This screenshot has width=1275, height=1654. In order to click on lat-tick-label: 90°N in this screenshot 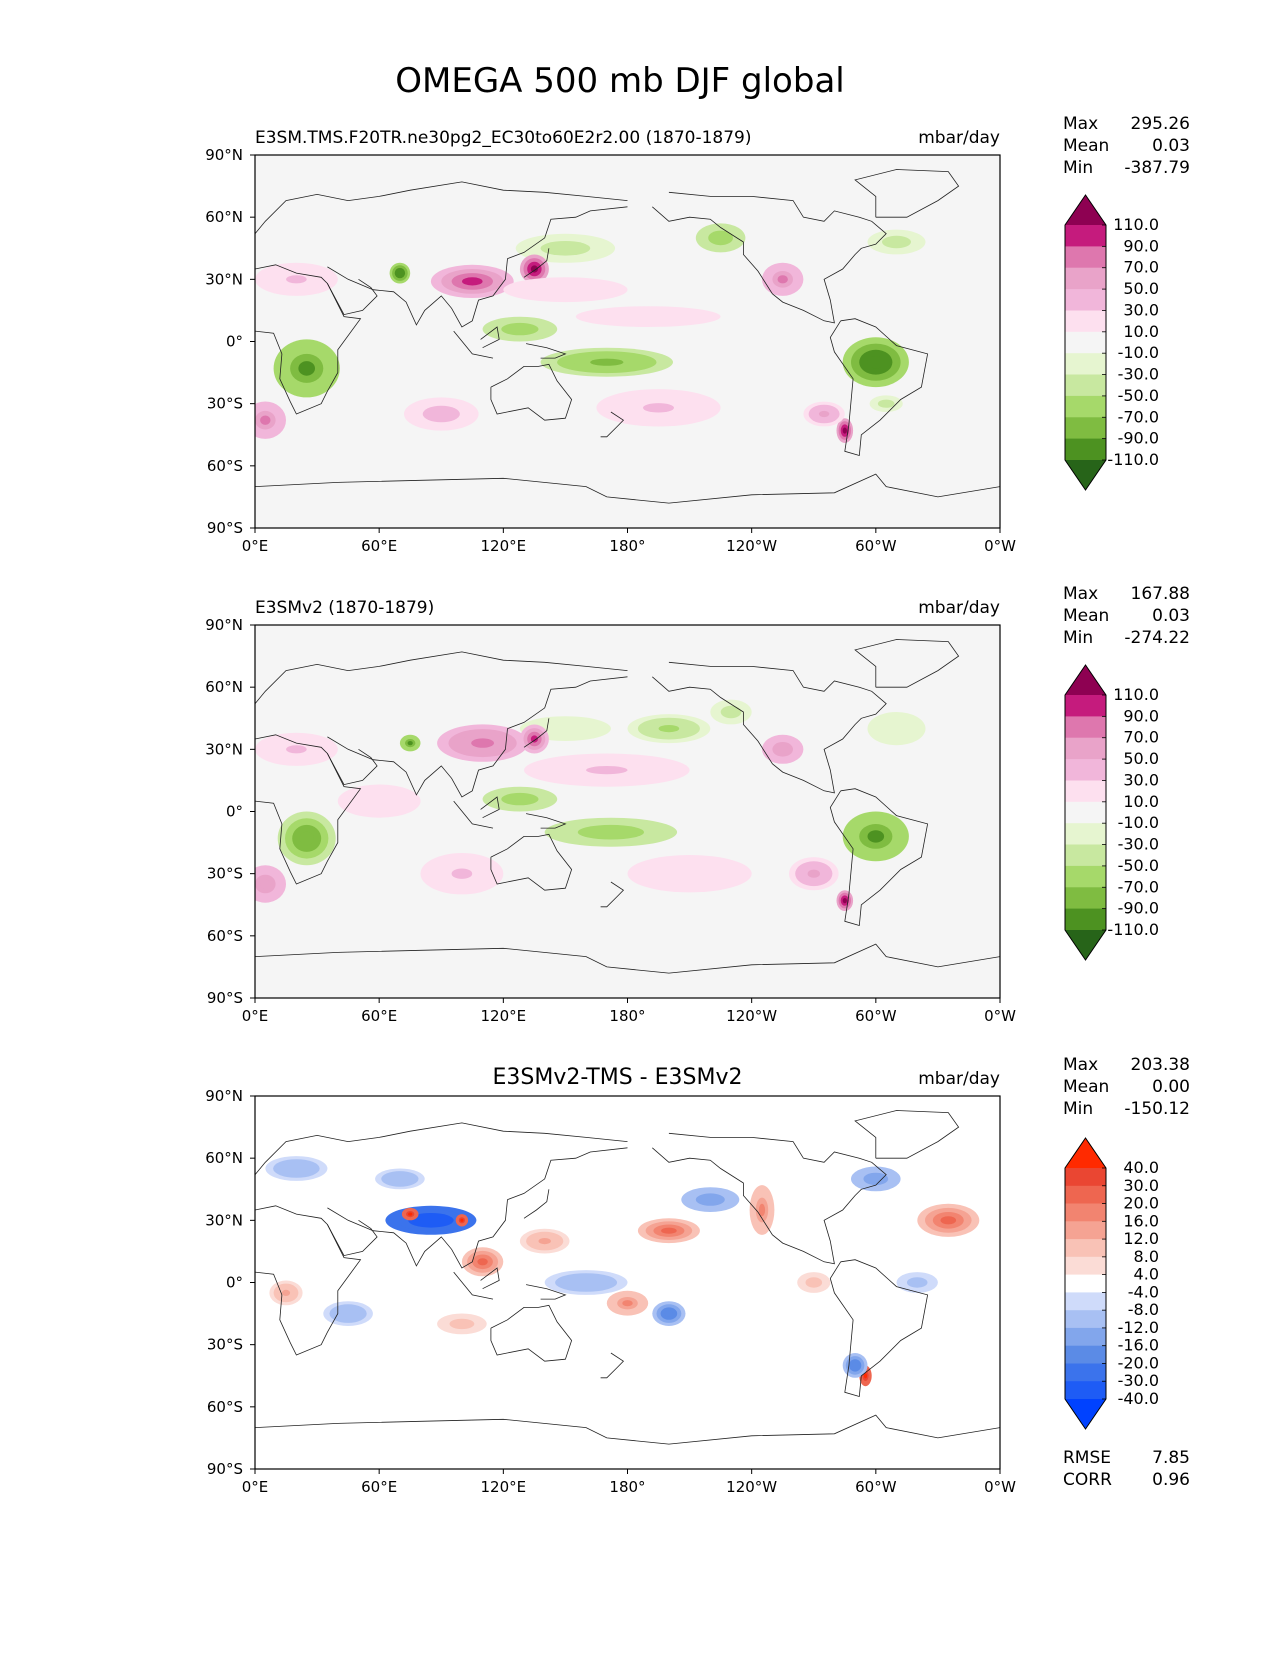, I will do `click(224, 1096)`.